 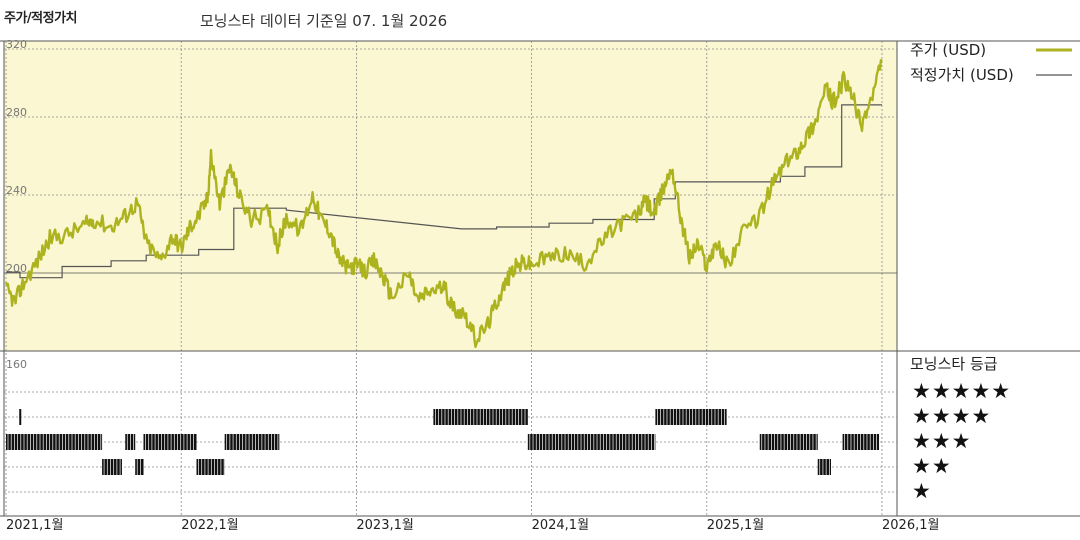 What do you see at coordinates (952, 416) in the screenshot?
I see `rating-4-stars: ★★★★` at bounding box center [952, 416].